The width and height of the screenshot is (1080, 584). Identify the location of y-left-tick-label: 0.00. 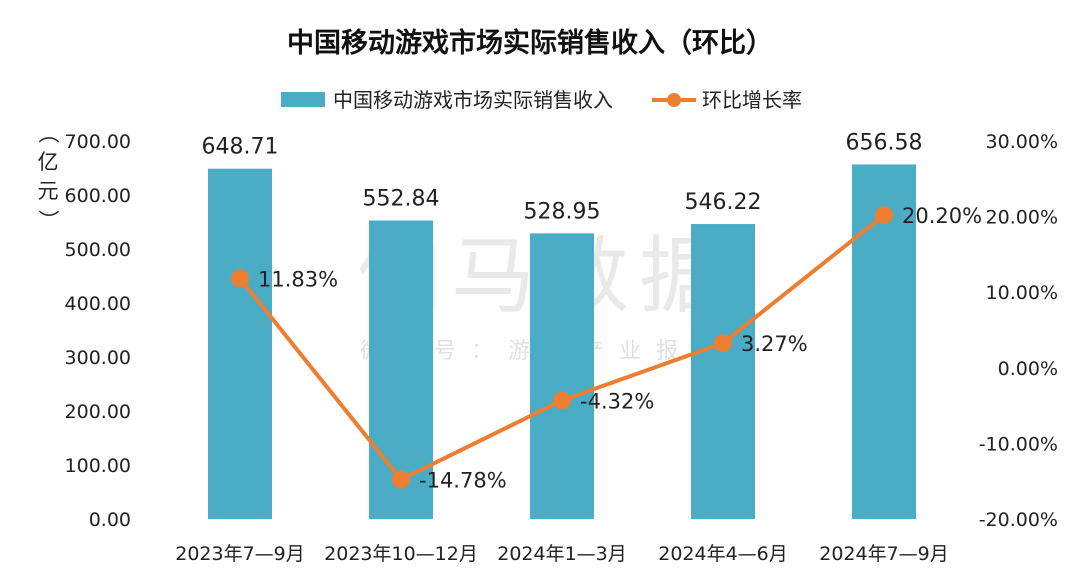
(110, 520).